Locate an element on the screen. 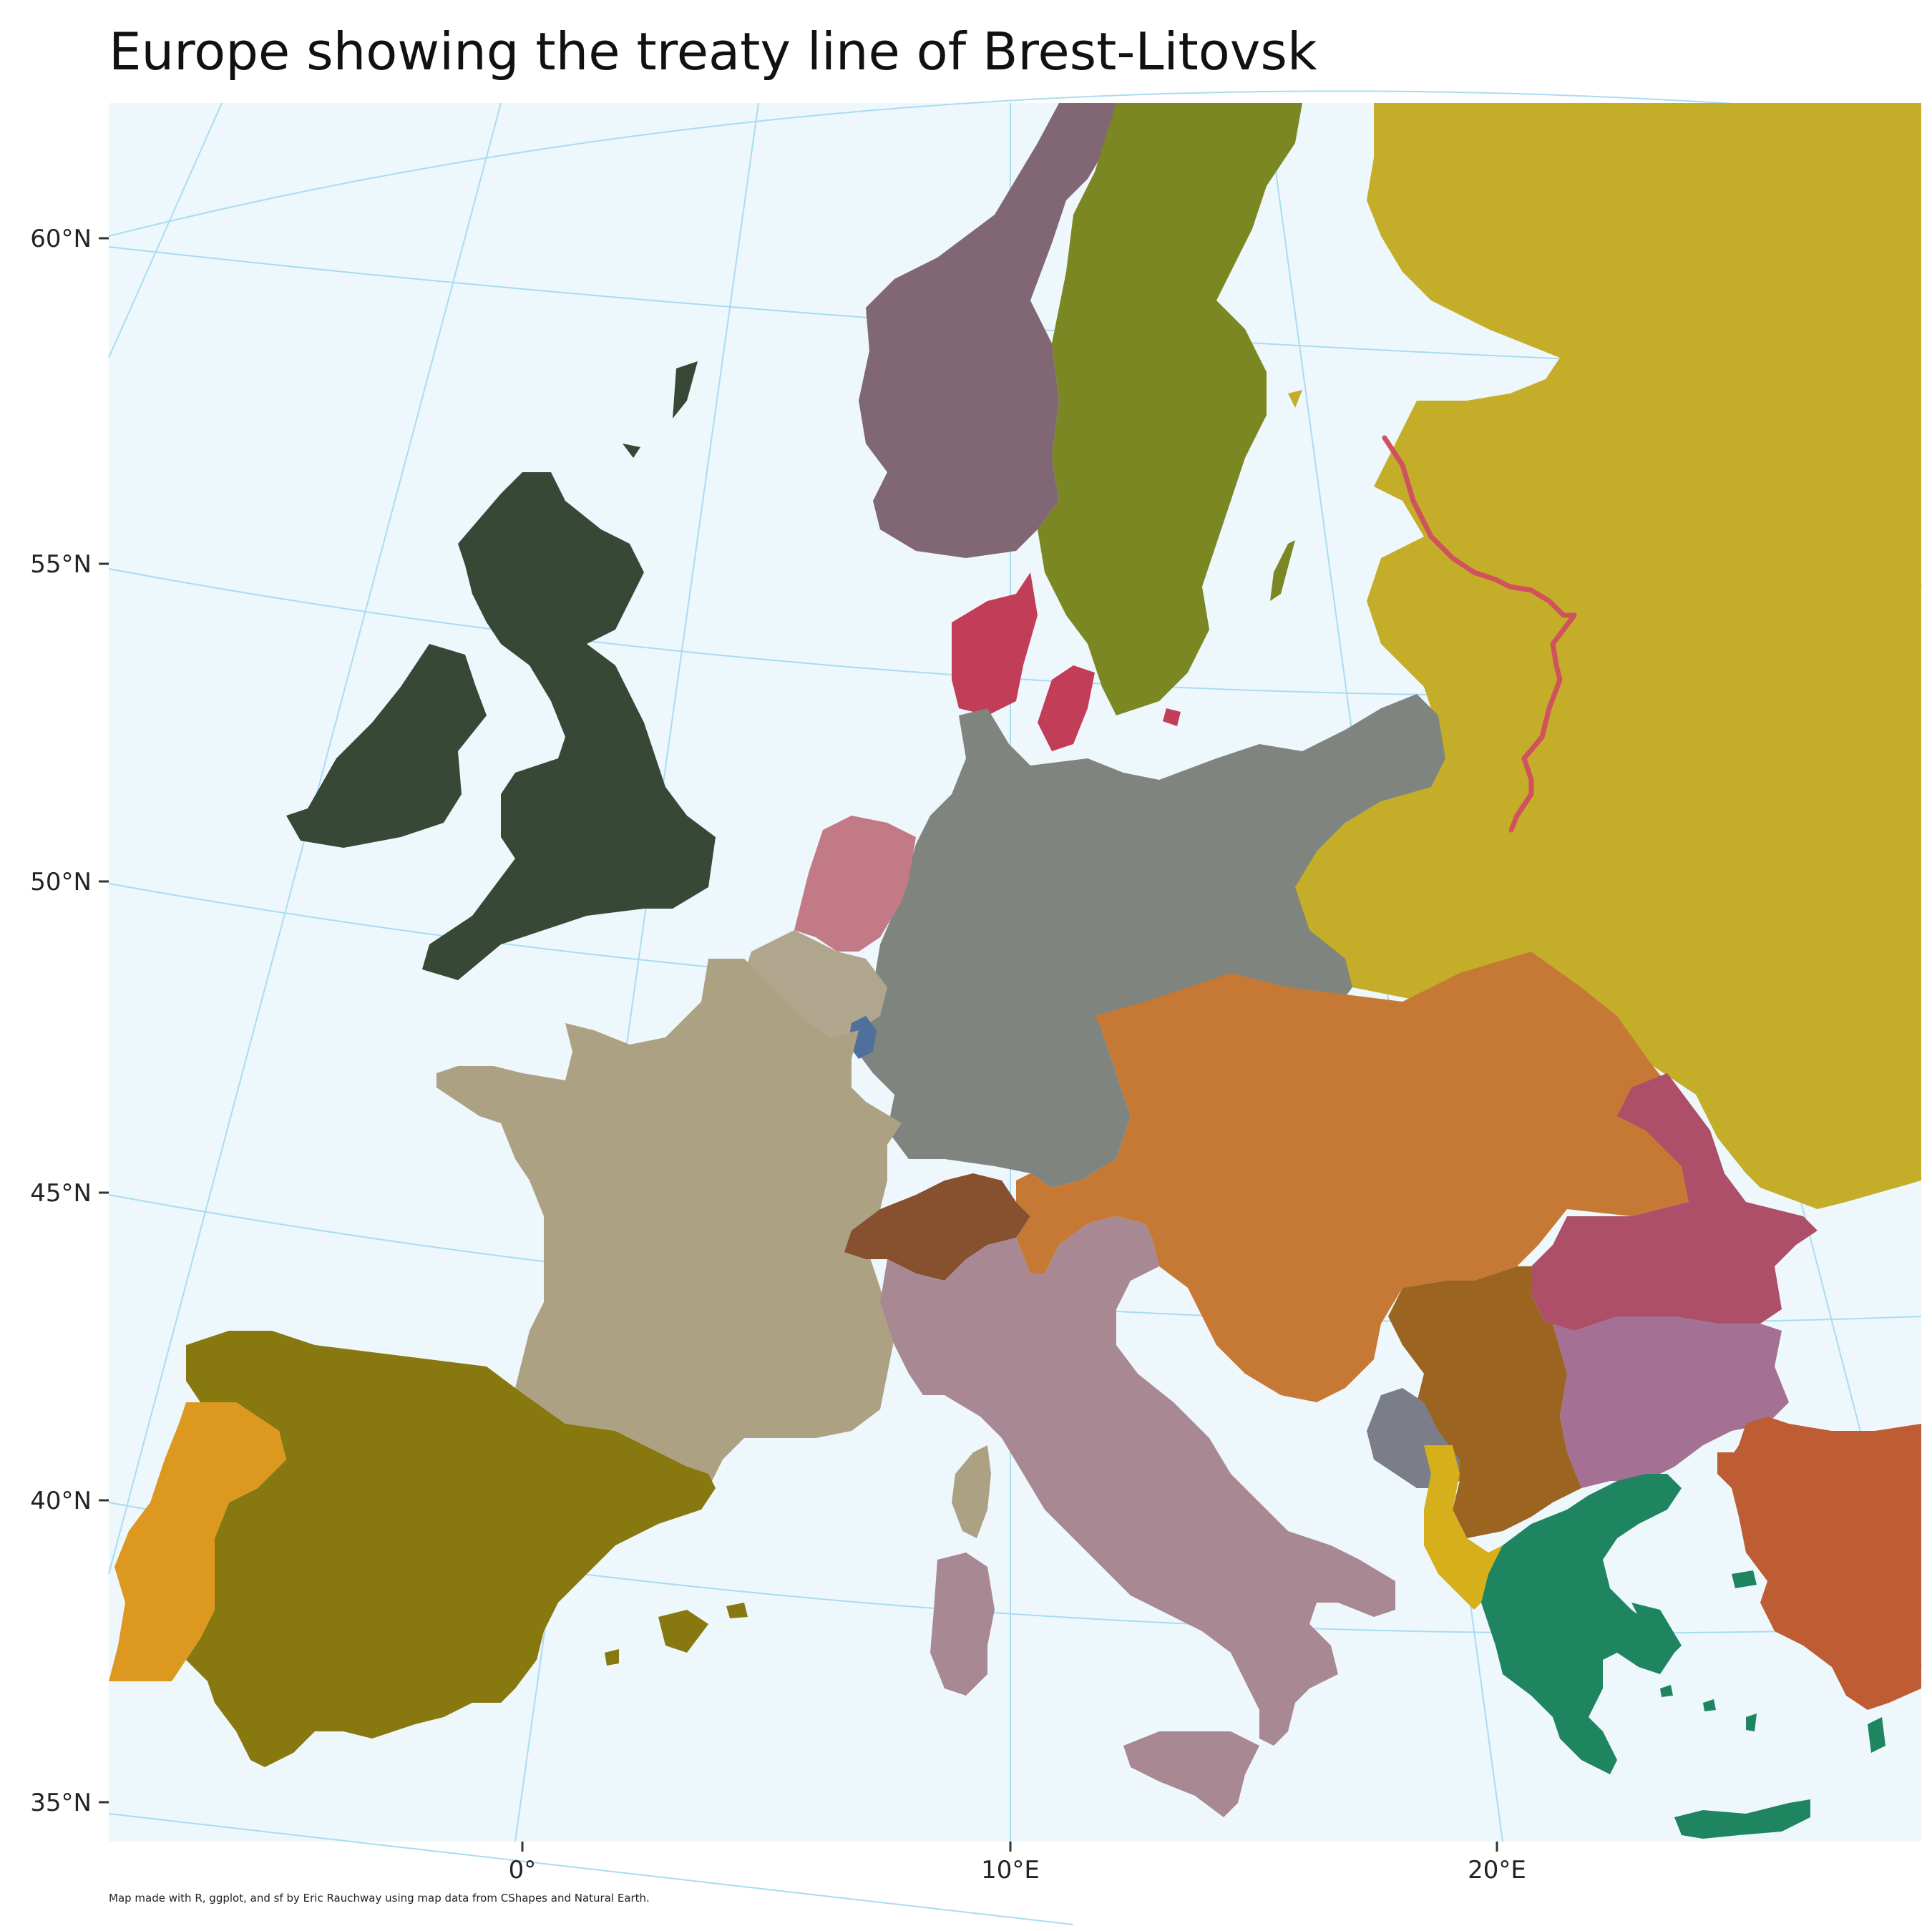  spain is located at coordinates (451, 1549).